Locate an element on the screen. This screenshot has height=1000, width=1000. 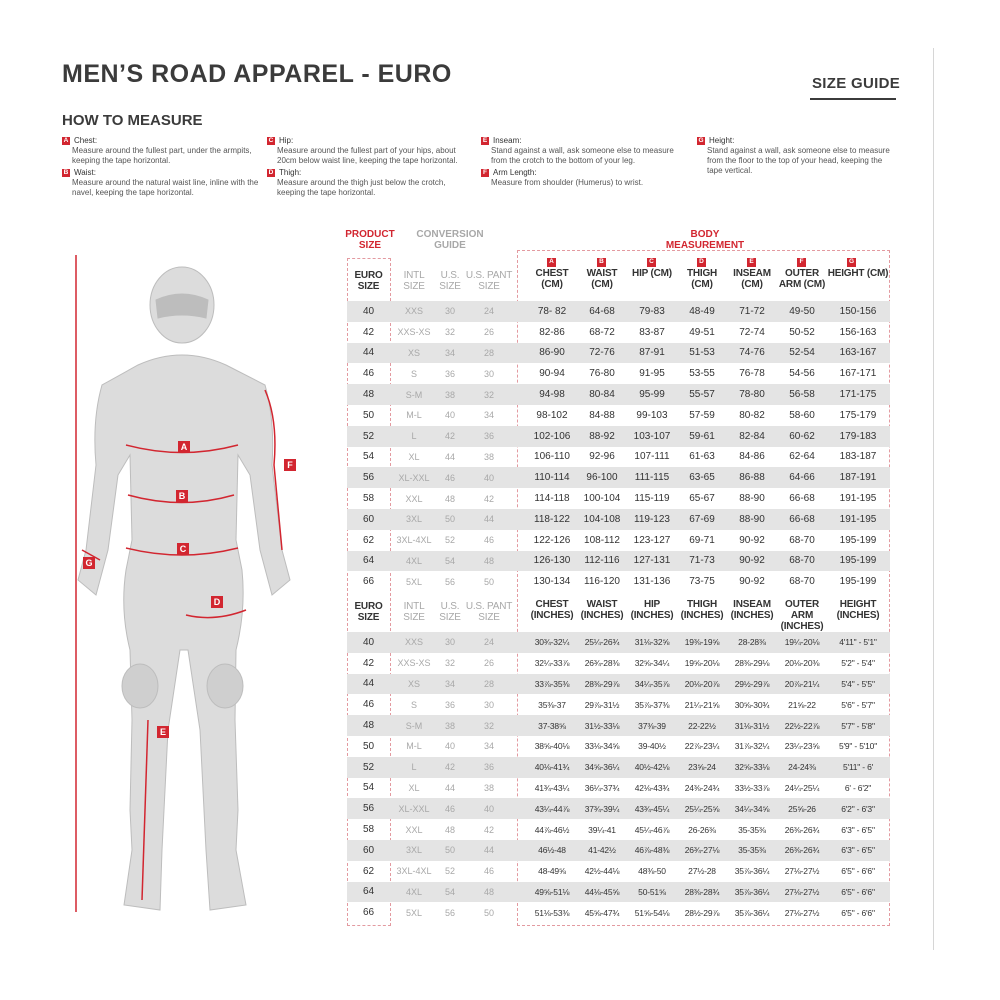
figure-label-d: D is located at coordinates (217, 602).